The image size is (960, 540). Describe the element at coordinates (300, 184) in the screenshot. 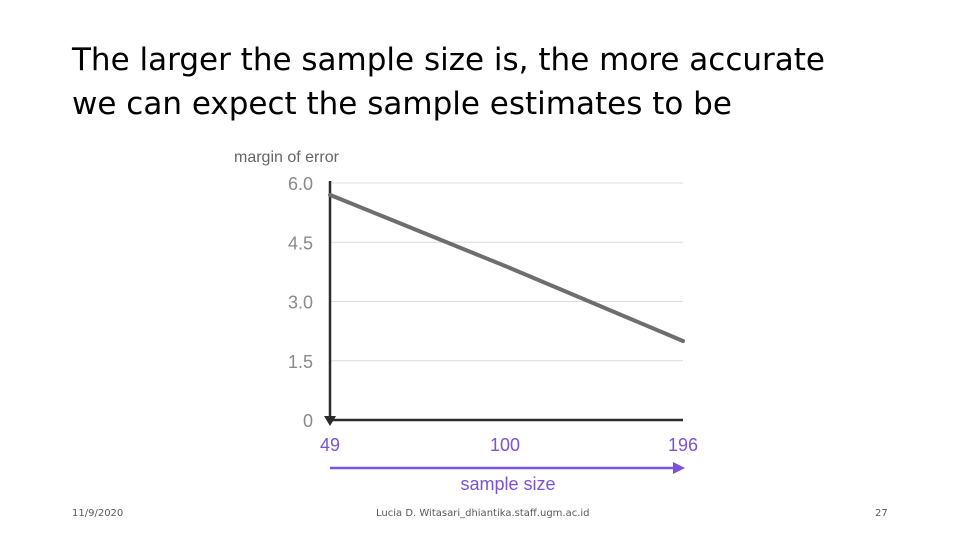

I see `y-tick-label: 6.0` at that location.